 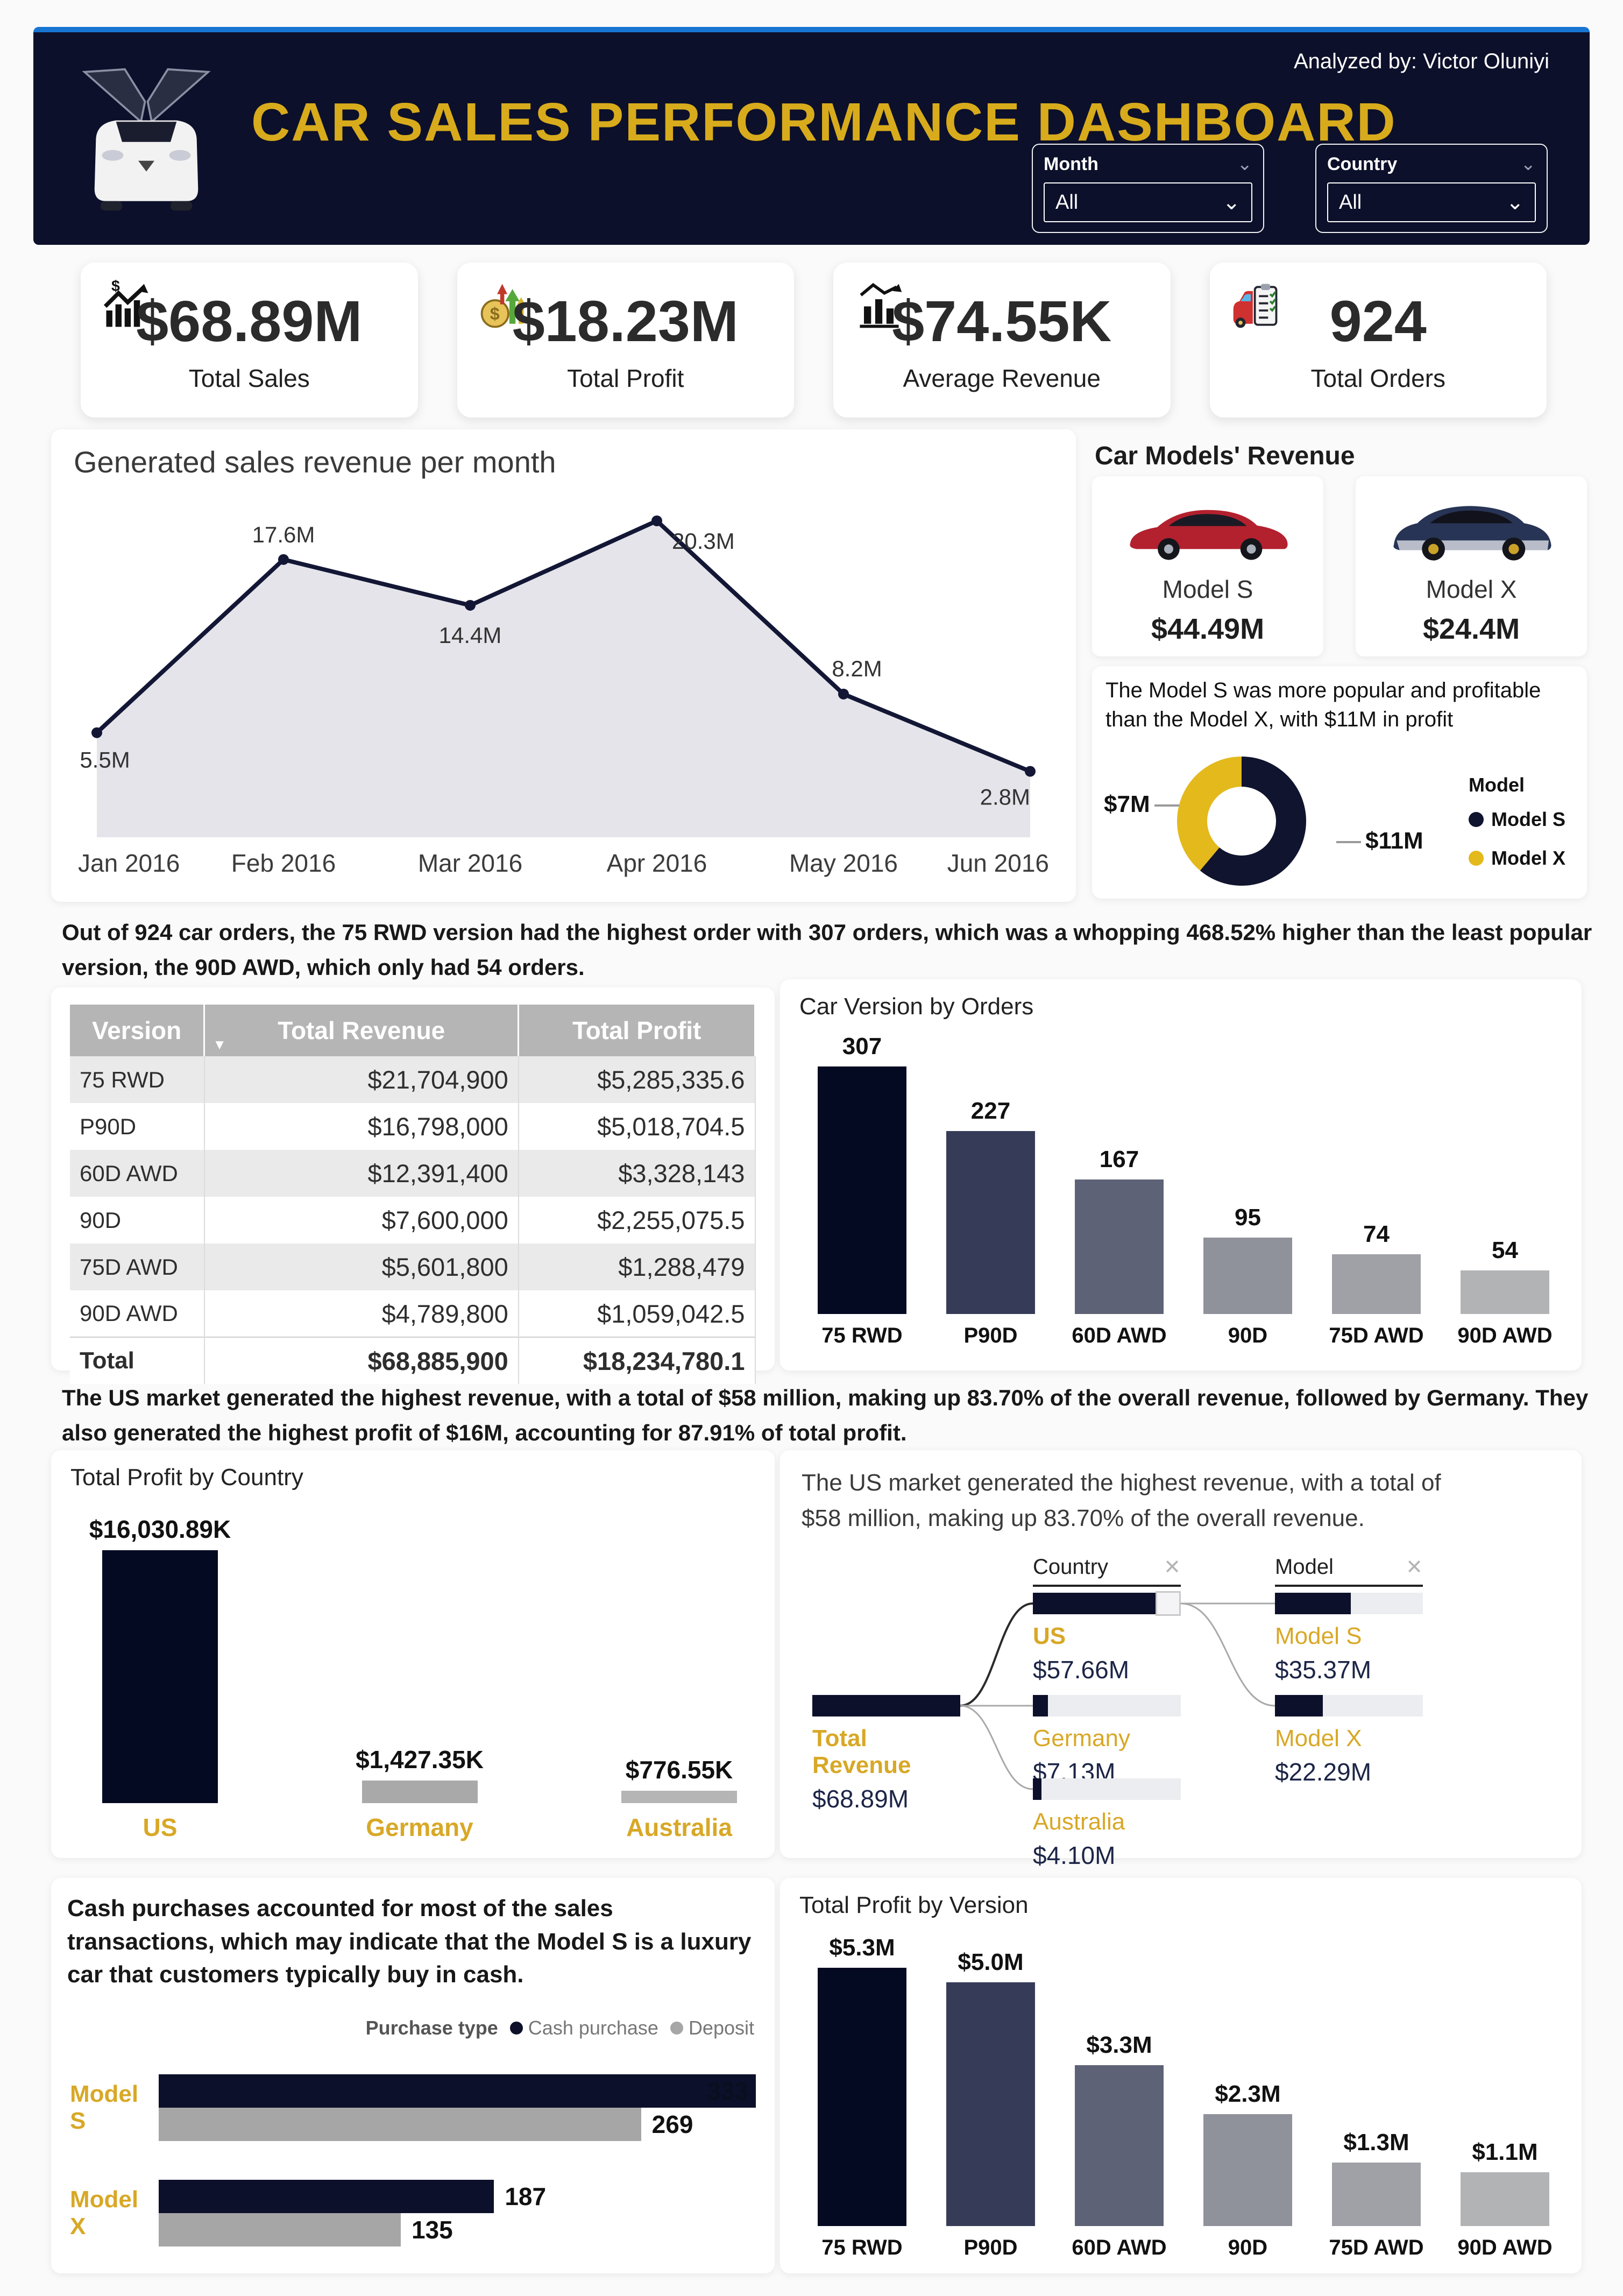 I want to click on svg-text: 2.8M, so click(x=1005, y=797).